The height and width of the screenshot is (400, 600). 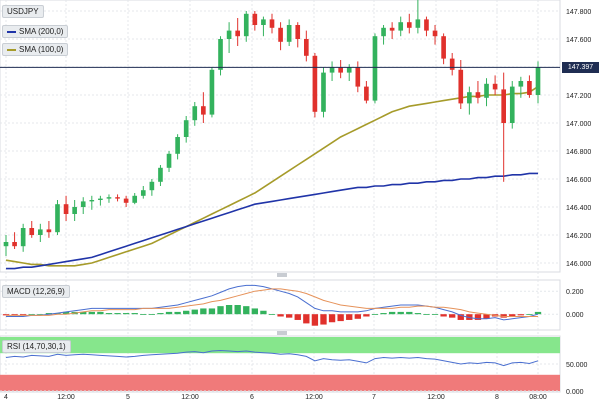 I want to click on price-tick-label: 147.000, so click(x=578, y=124).